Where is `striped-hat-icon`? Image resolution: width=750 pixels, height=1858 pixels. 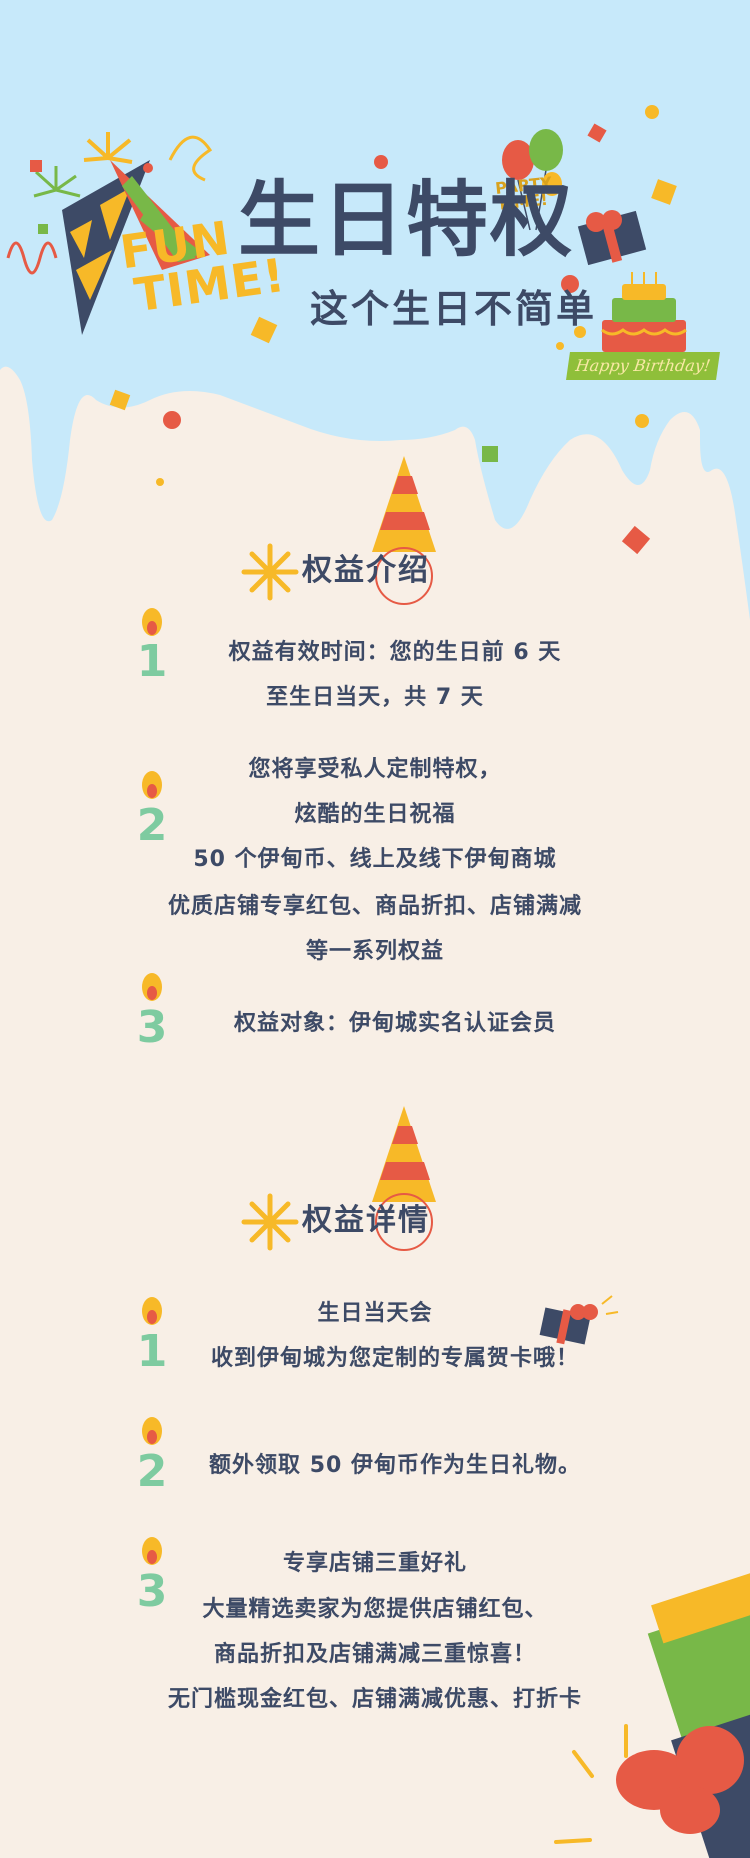
striped-hat-icon is located at coordinates (160, 215).